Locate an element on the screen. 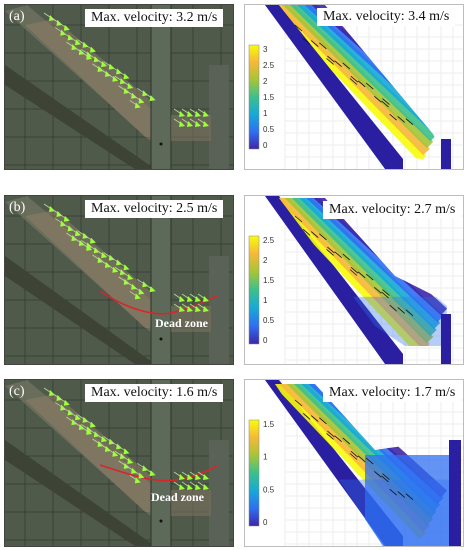 The height and width of the screenshot is (550, 468). photo-scene-c is located at coordinates (119, 463).